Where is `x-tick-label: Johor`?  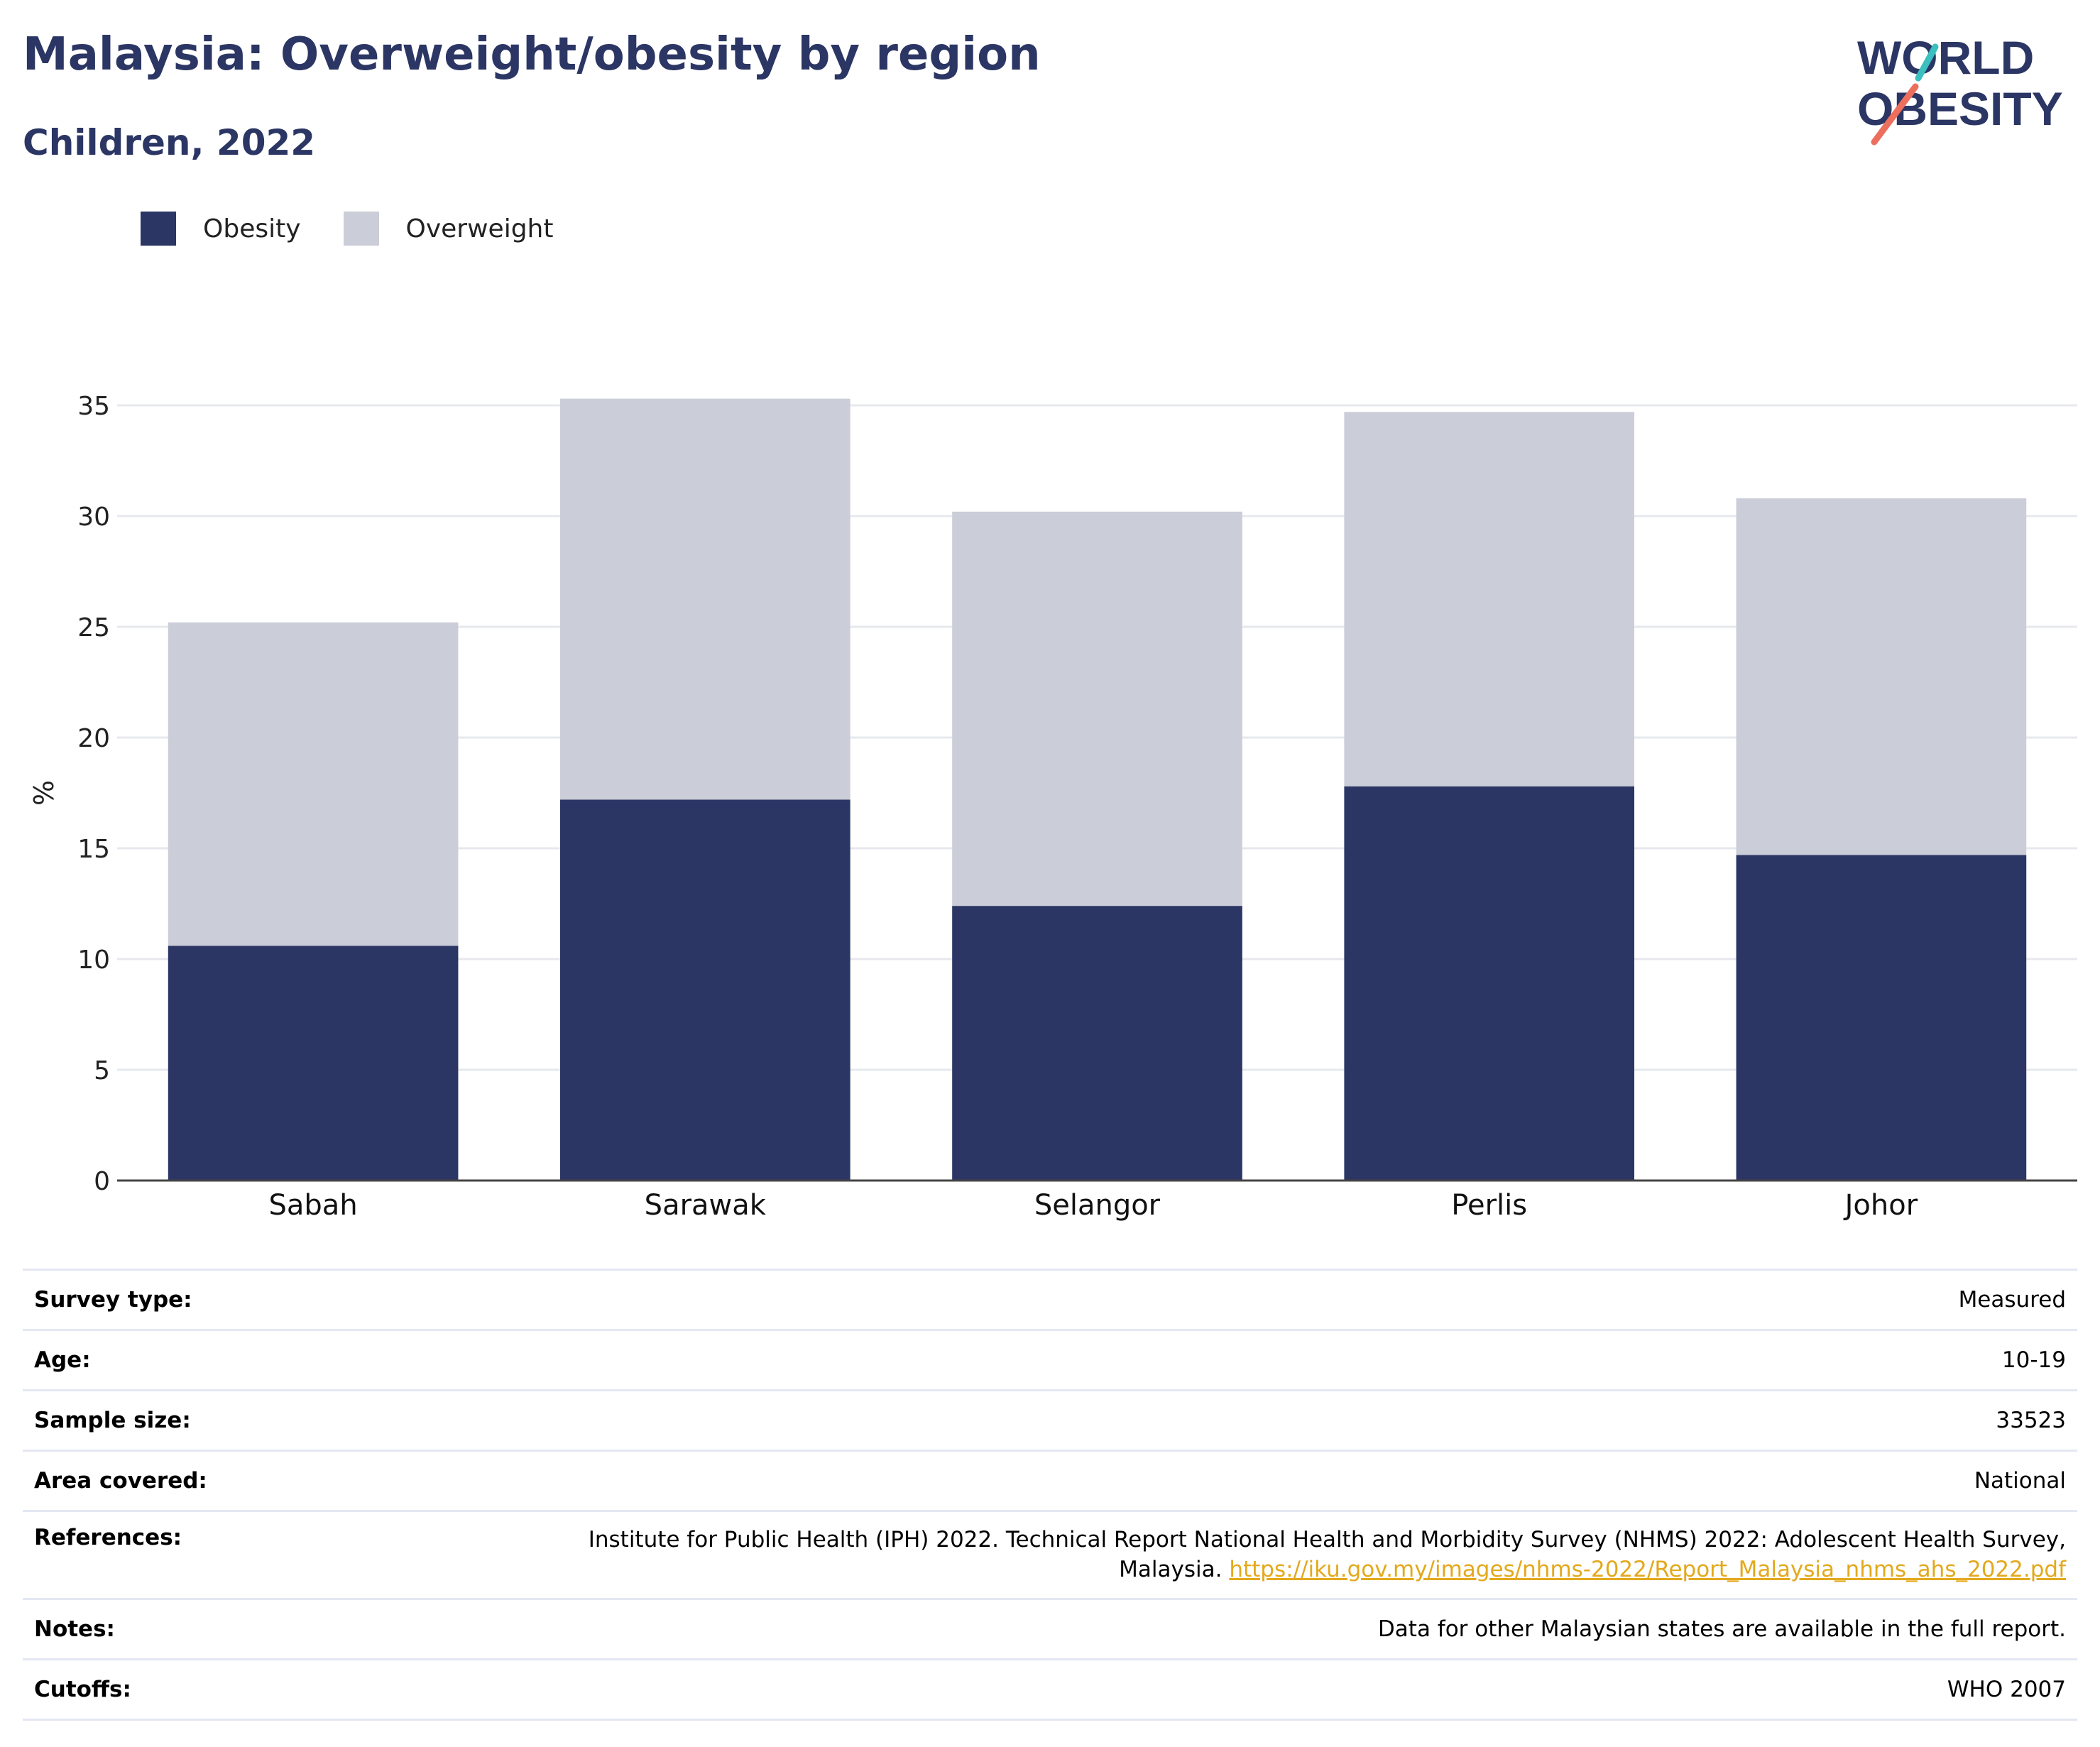 x-tick-label: Johor is located at coordinates (1880, 1205).